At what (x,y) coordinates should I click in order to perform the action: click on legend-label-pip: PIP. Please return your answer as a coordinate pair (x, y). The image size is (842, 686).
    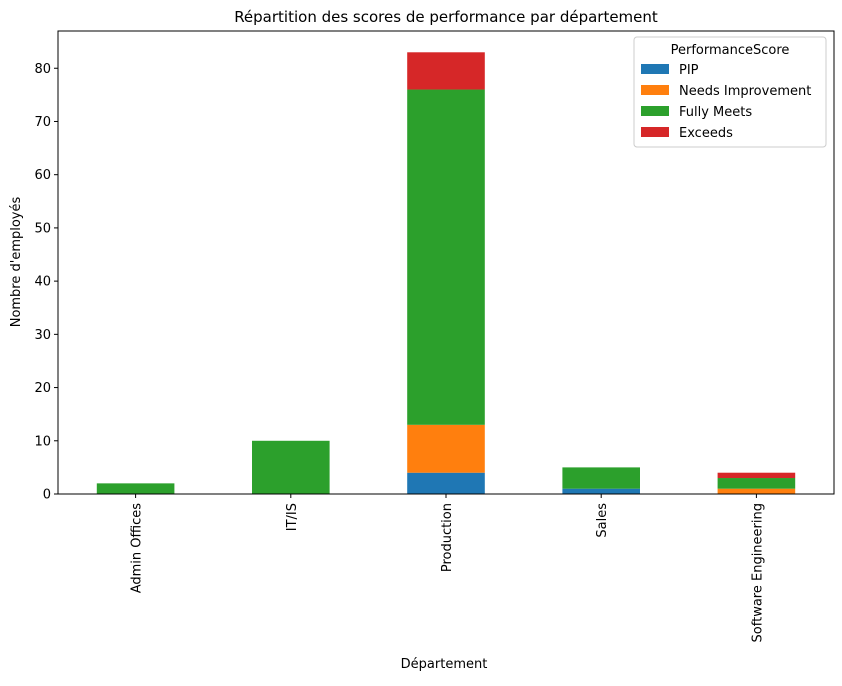
    Looking at the image, I should click on (689, 70).